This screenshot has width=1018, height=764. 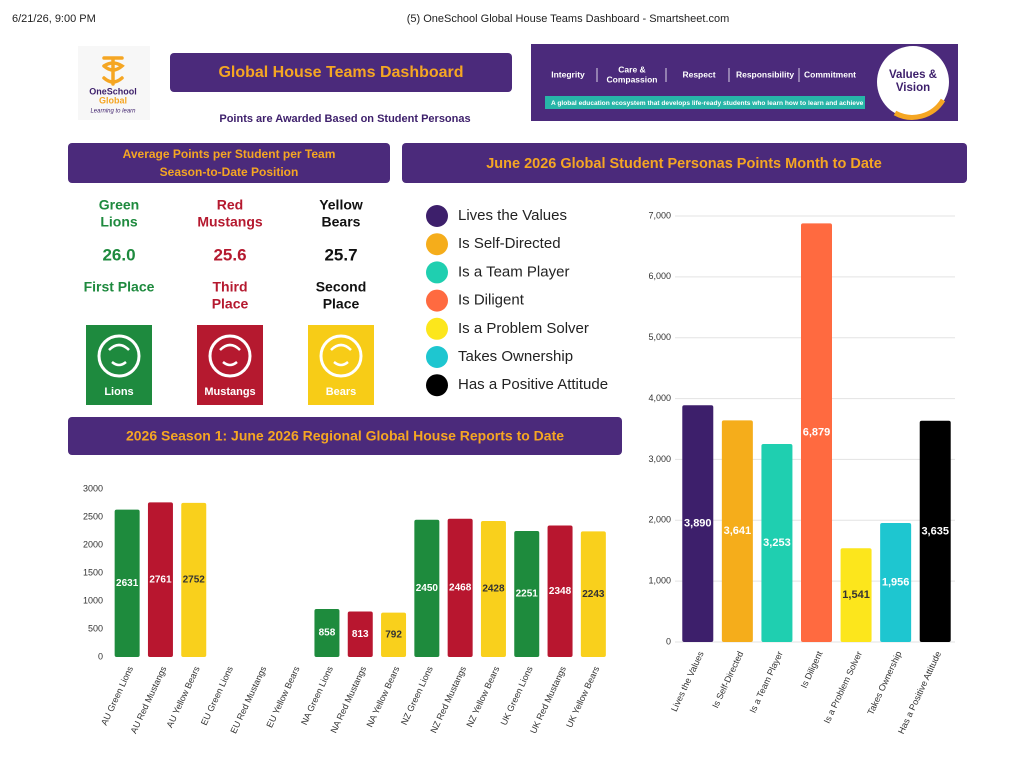 What do you see at coordinates (582, 696) in the screenshot?
I see `x-tick-label: UK Yellow Bears` at bounding box center [582, 696].